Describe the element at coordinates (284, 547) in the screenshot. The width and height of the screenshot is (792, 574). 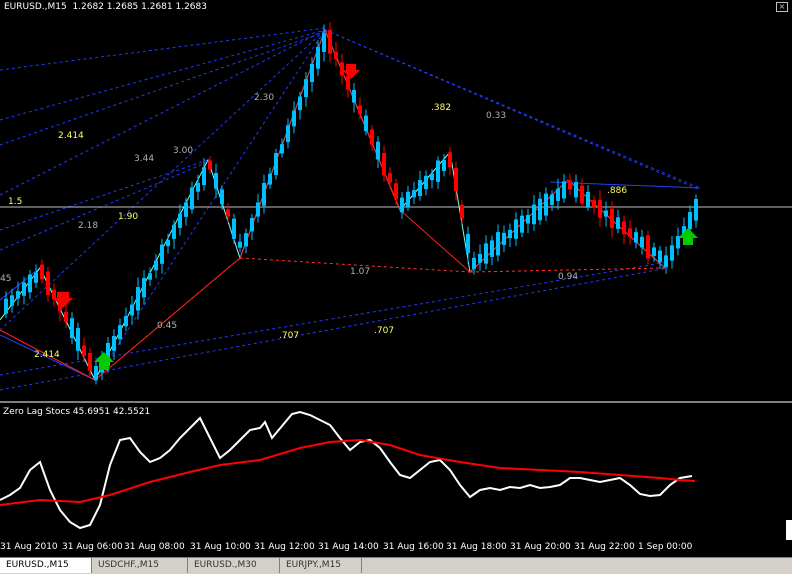
I see `time-axis-label: 31 Aug 12:00` at that location.